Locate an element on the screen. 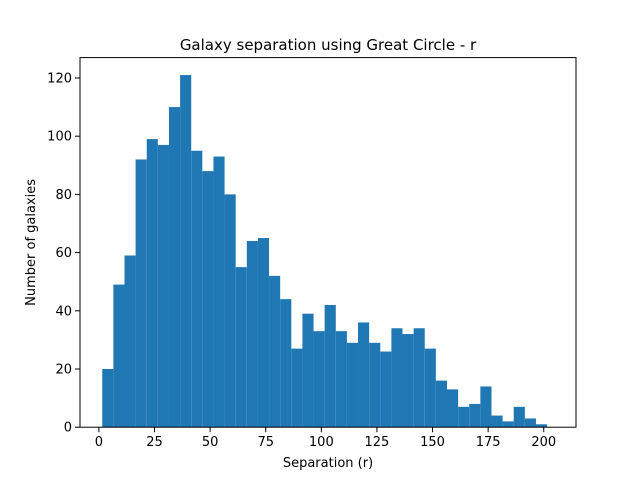 Image resolution: width=640 pixels, height=480 pixels. y-tick-label: 120 is located at coordinates (59, 78).